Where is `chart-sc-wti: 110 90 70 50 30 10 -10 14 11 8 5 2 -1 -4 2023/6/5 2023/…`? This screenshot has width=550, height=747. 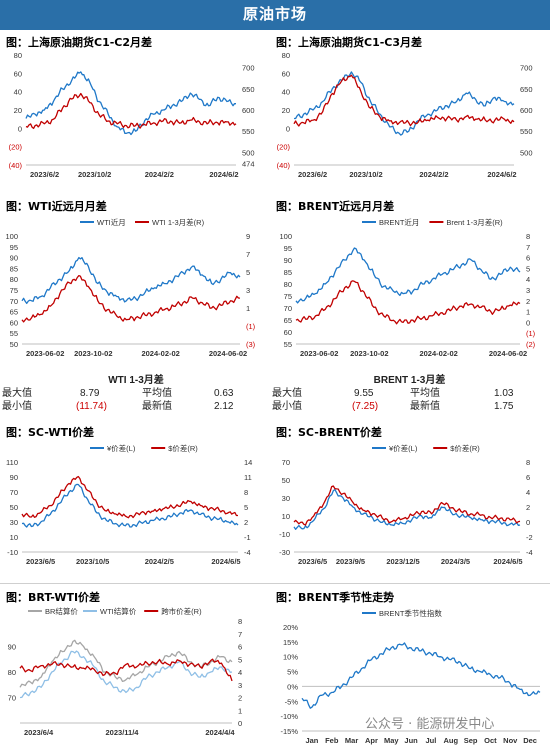
chart-sc-wti: 110 90 70 50 30 10 -10 14 11 8 5 2 -1 -4 2023/6/5 2023/… is located at coordinates (129, 504).